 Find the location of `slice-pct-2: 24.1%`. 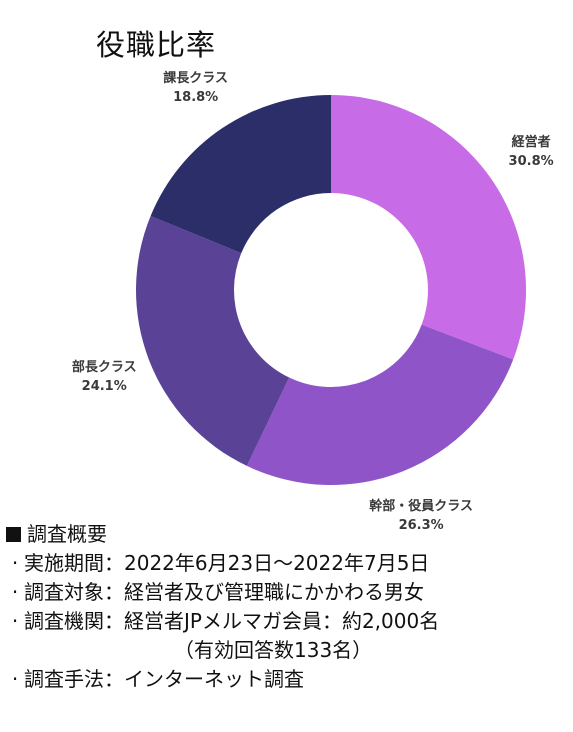

slice-pct-2: 24.1% is located at coordinates (104, 387).